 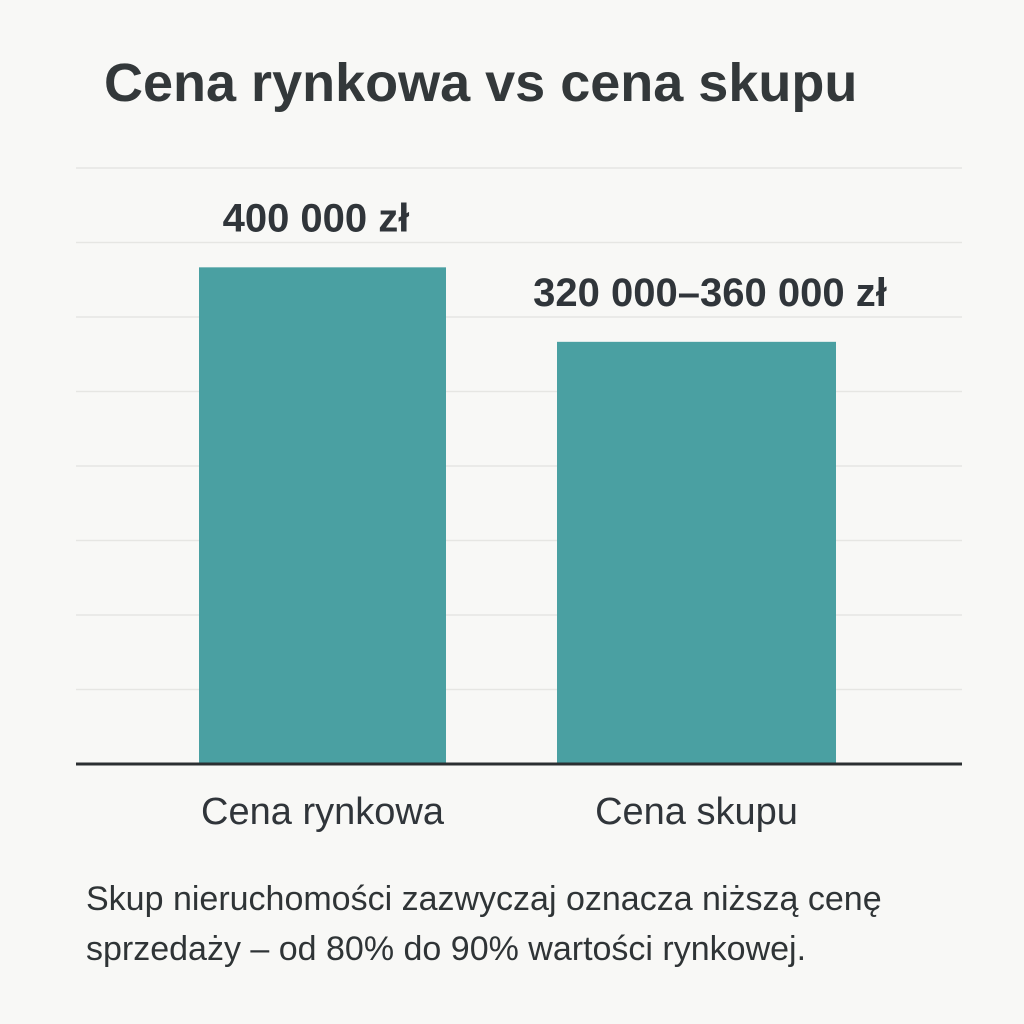 I want to click on category-label: Cena rynkowa, so click(x=323, y=812).